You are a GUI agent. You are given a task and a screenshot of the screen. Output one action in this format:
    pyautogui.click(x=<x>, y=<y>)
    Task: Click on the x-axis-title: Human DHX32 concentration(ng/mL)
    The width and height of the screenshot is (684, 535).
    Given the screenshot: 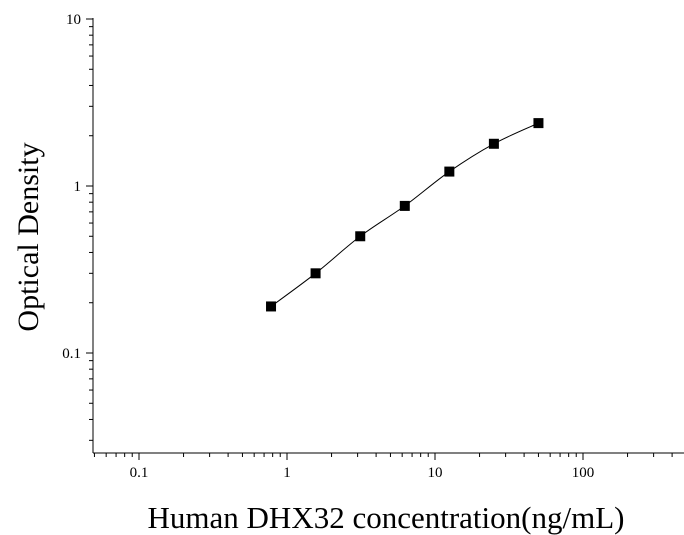 What is the action you would take?
    pyautogui.click(x=386, y=517)
    